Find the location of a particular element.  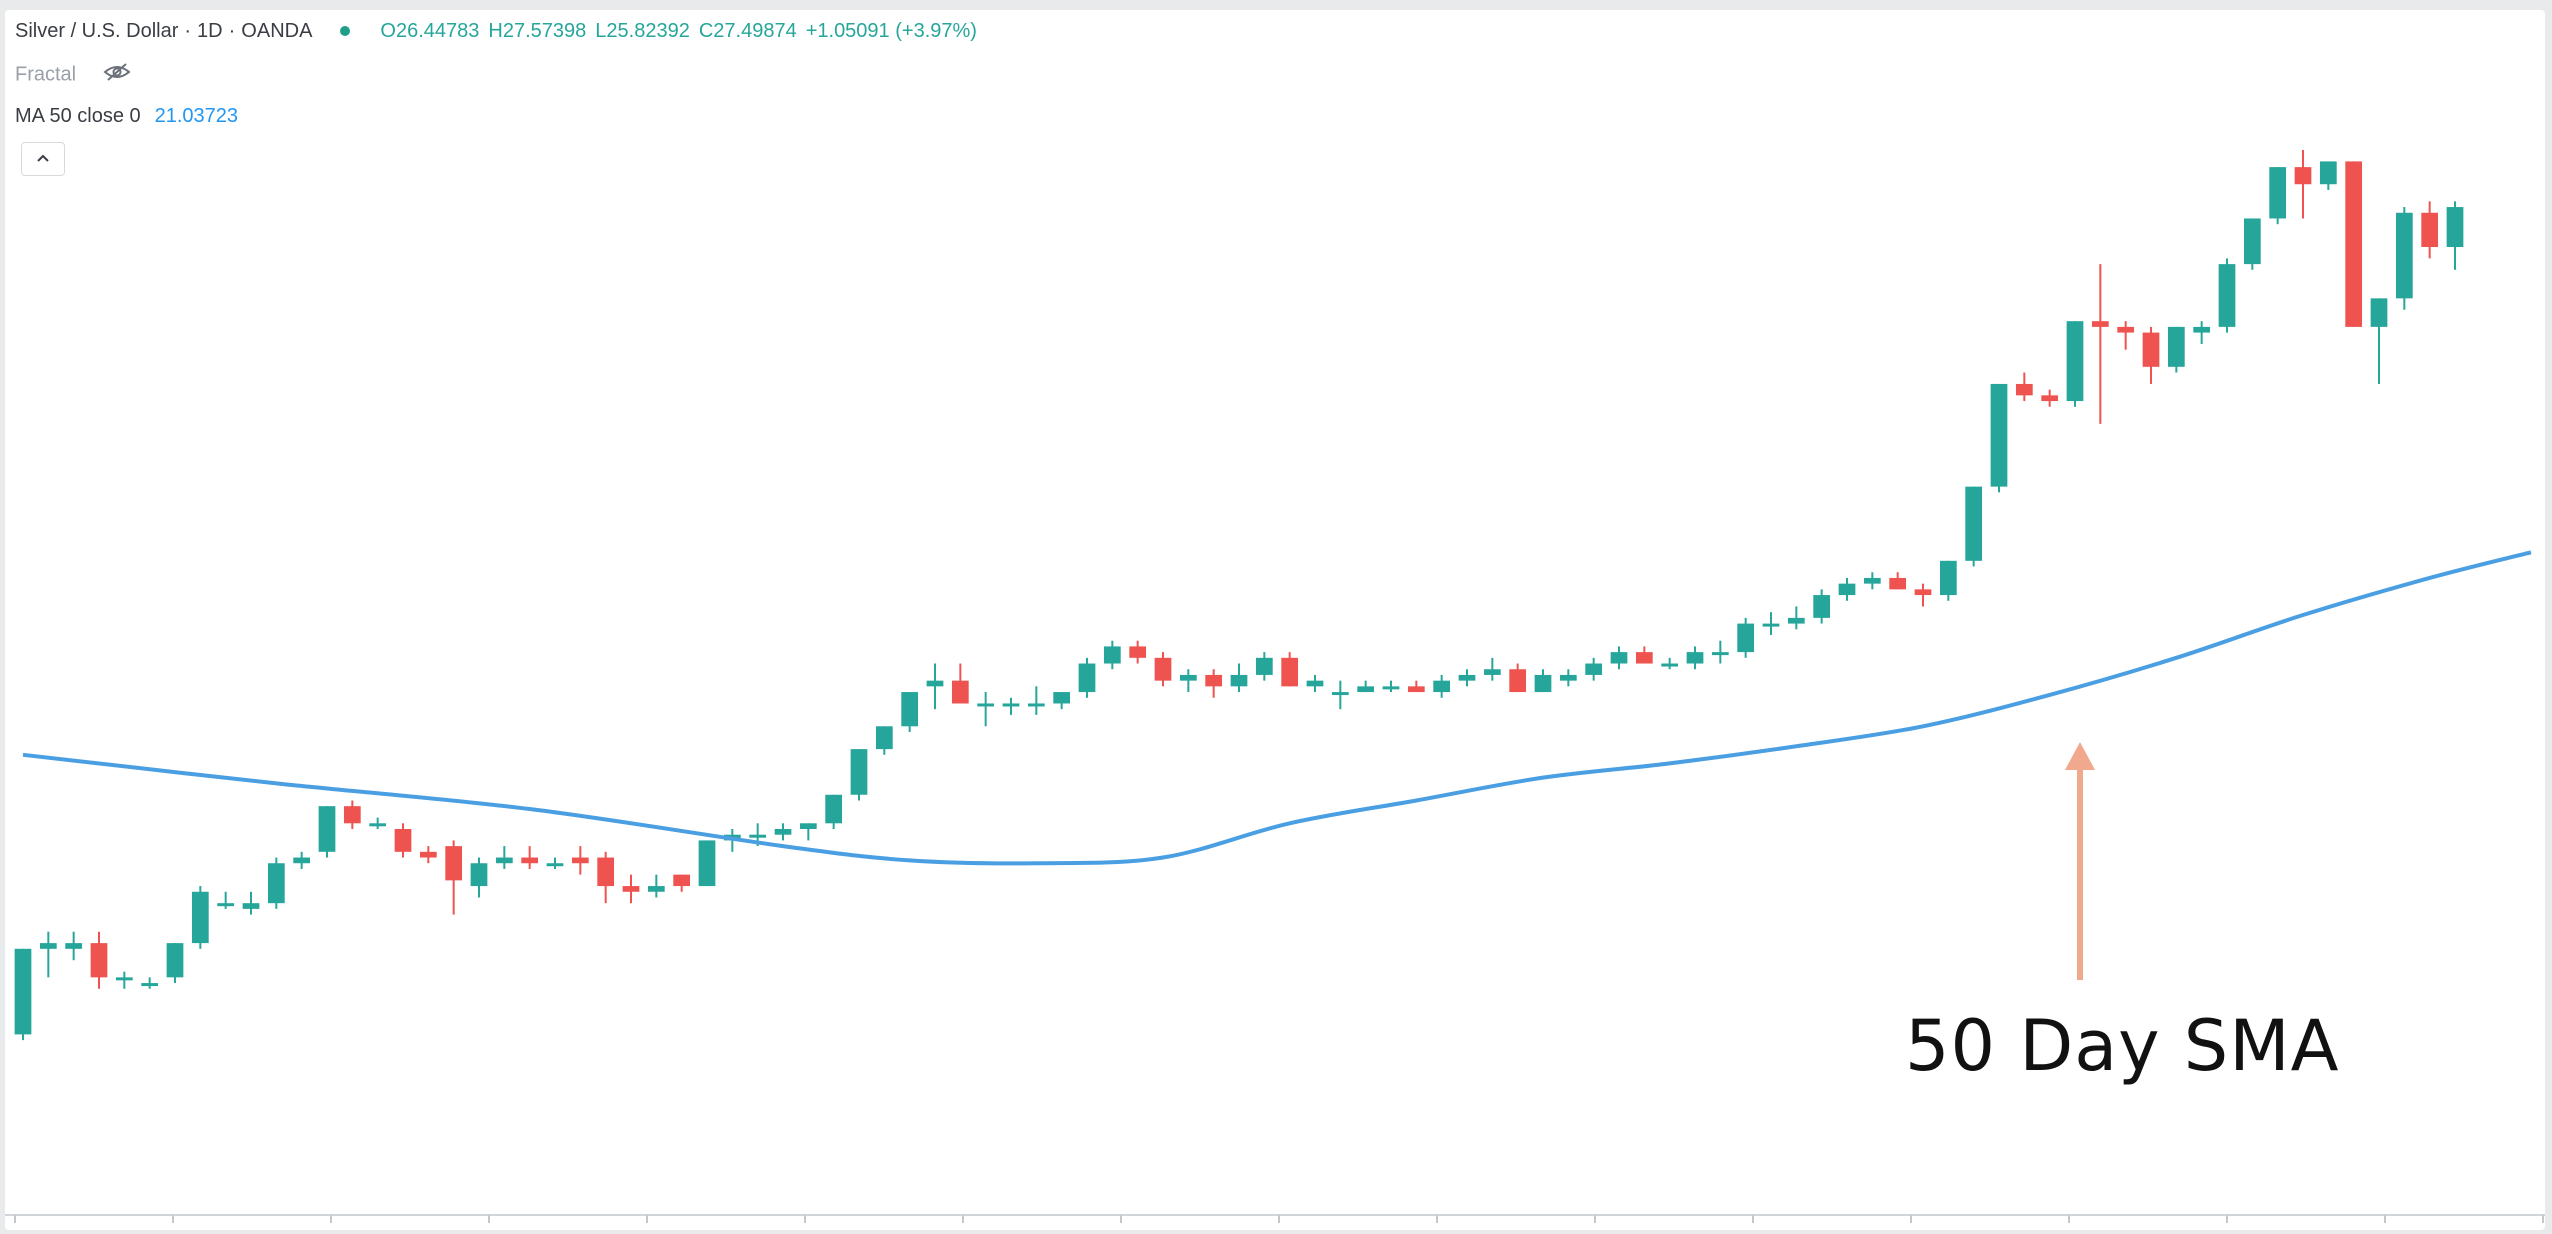

legend-ma-row: MA 50 close 0 21.03723 is located at coordinates (126, 116).